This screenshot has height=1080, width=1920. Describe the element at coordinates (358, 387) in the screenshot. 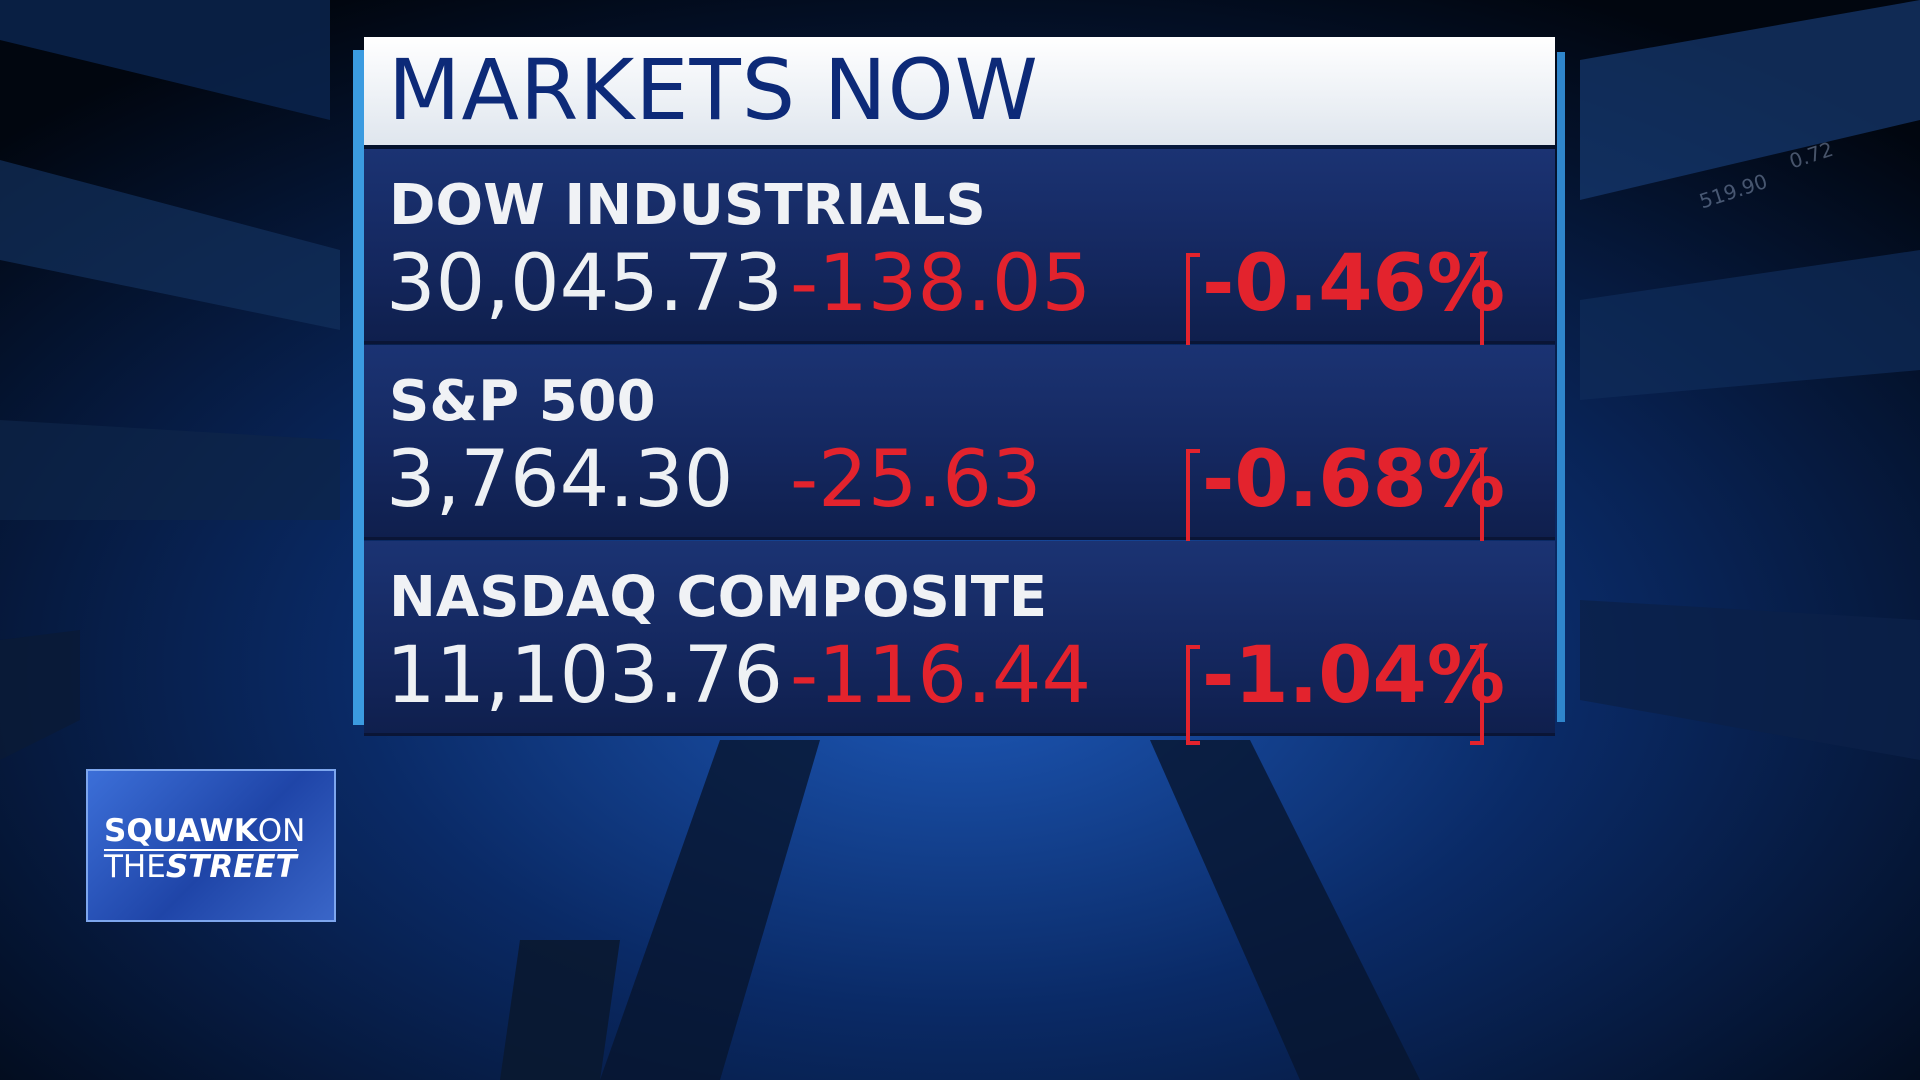

I see `left-stripe` at that location.